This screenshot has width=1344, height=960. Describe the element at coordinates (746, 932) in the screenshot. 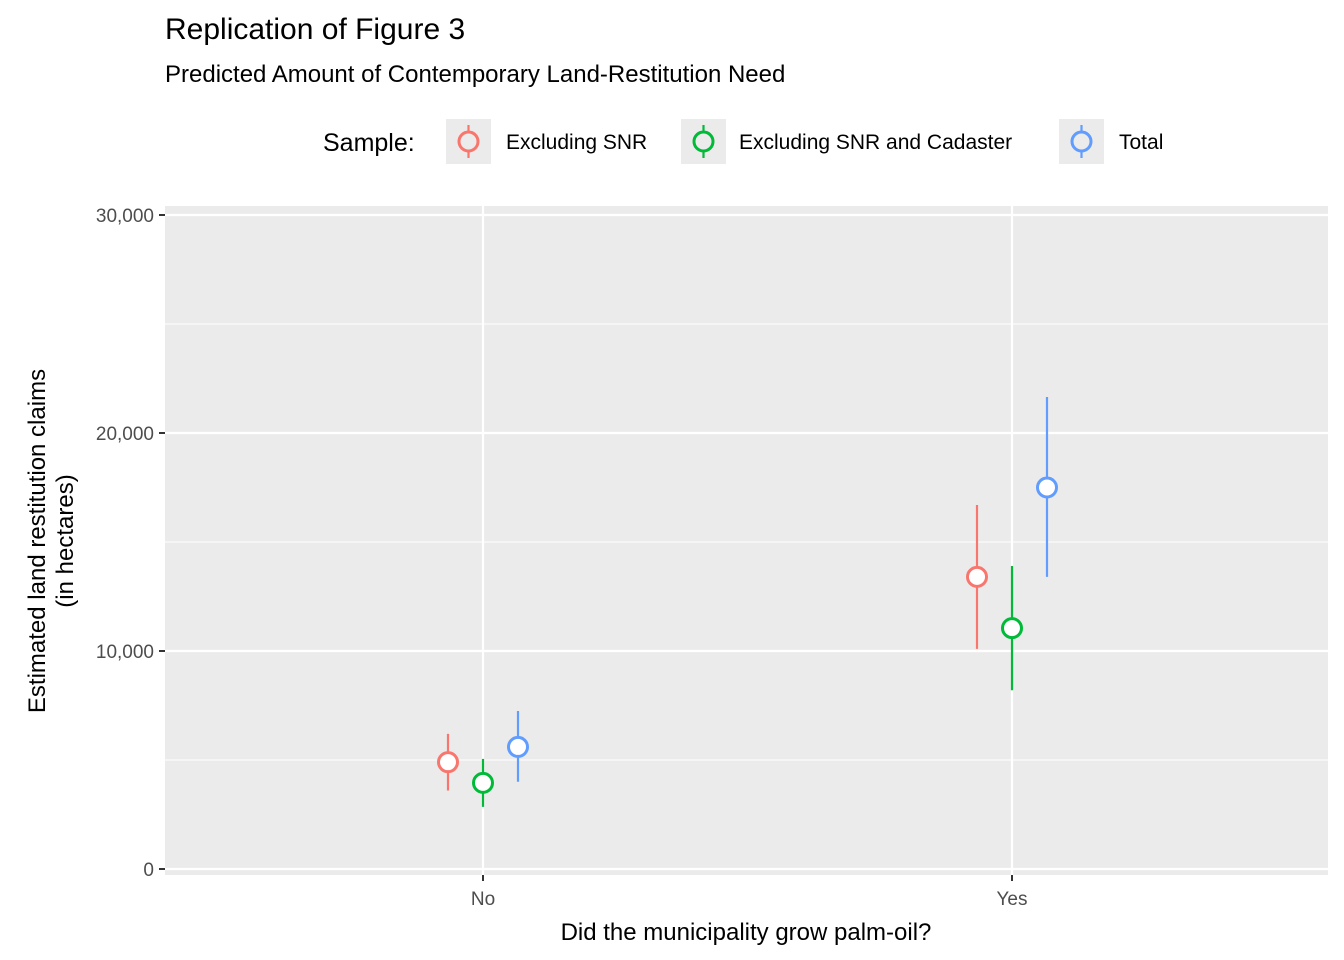

I see `x-axis-title: Did the municipality grow palm-oil?` at that location.